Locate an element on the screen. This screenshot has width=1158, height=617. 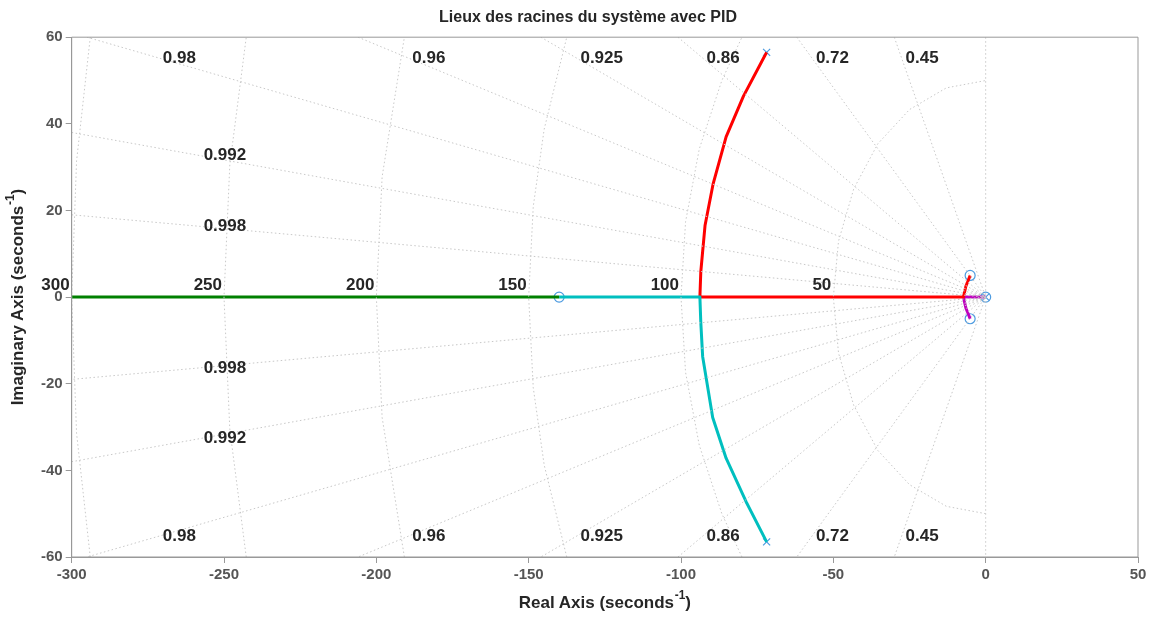
chart-title: Lieux des racines du système avec PID is located at coordinates (588, 17).